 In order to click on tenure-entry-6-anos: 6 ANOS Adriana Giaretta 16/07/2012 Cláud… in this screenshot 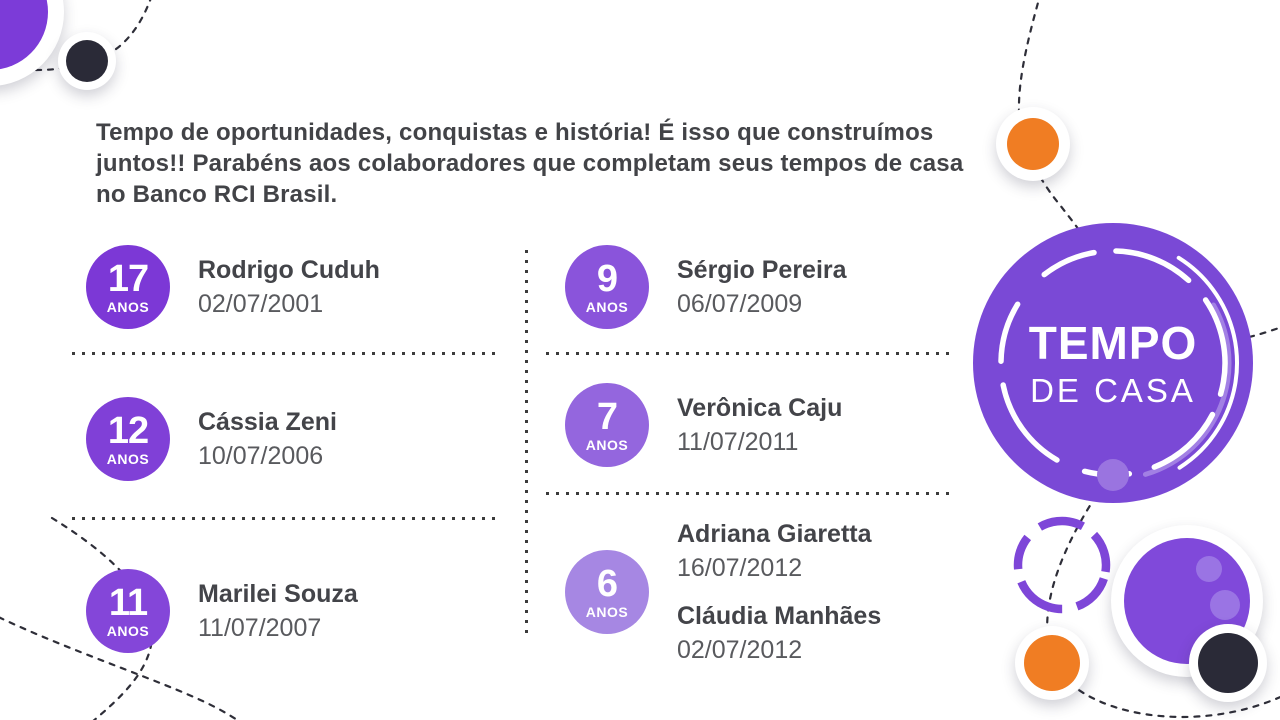, I will do `click(723, 592)`.